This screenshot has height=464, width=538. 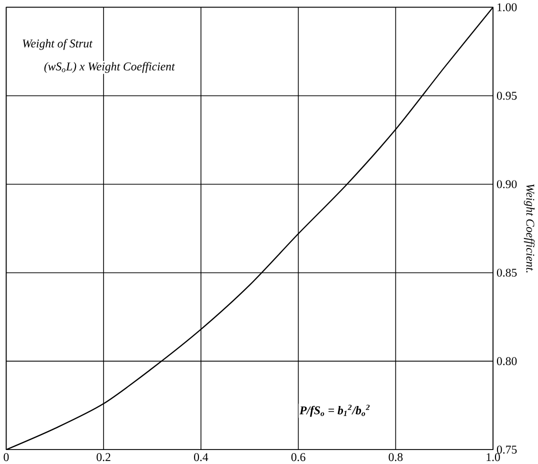 What do you see at coordinates (103, 456) in the screenshot?
I see `x-tick-label: 0.2` at bounding box center [103, 456].